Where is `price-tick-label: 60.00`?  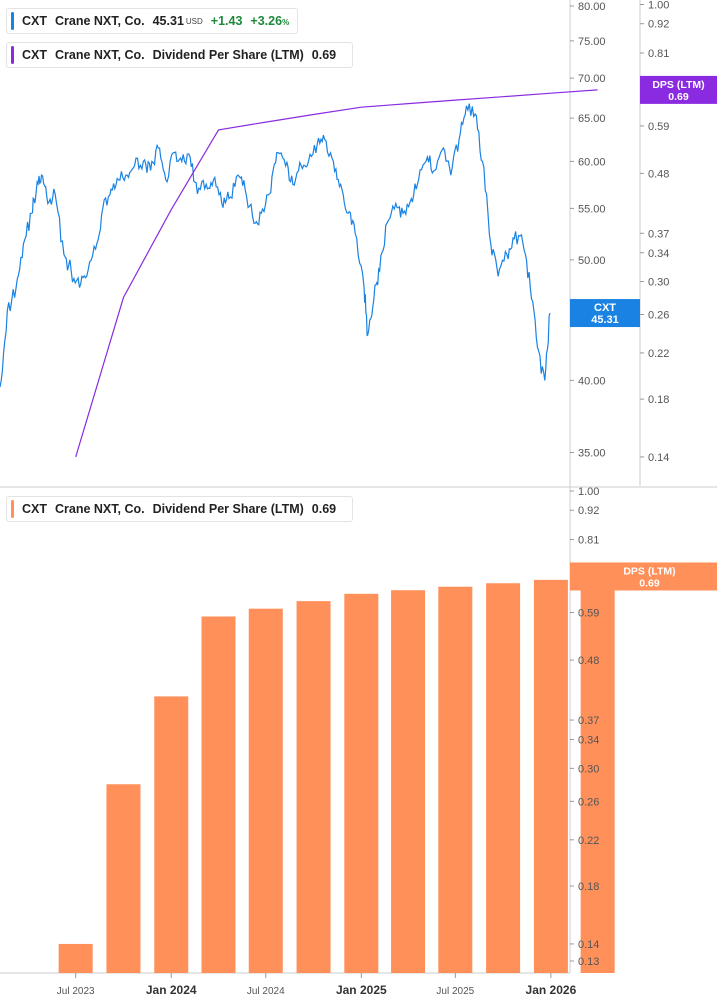
price-tick-label: 60.00 is located at coordinates (592, 162).